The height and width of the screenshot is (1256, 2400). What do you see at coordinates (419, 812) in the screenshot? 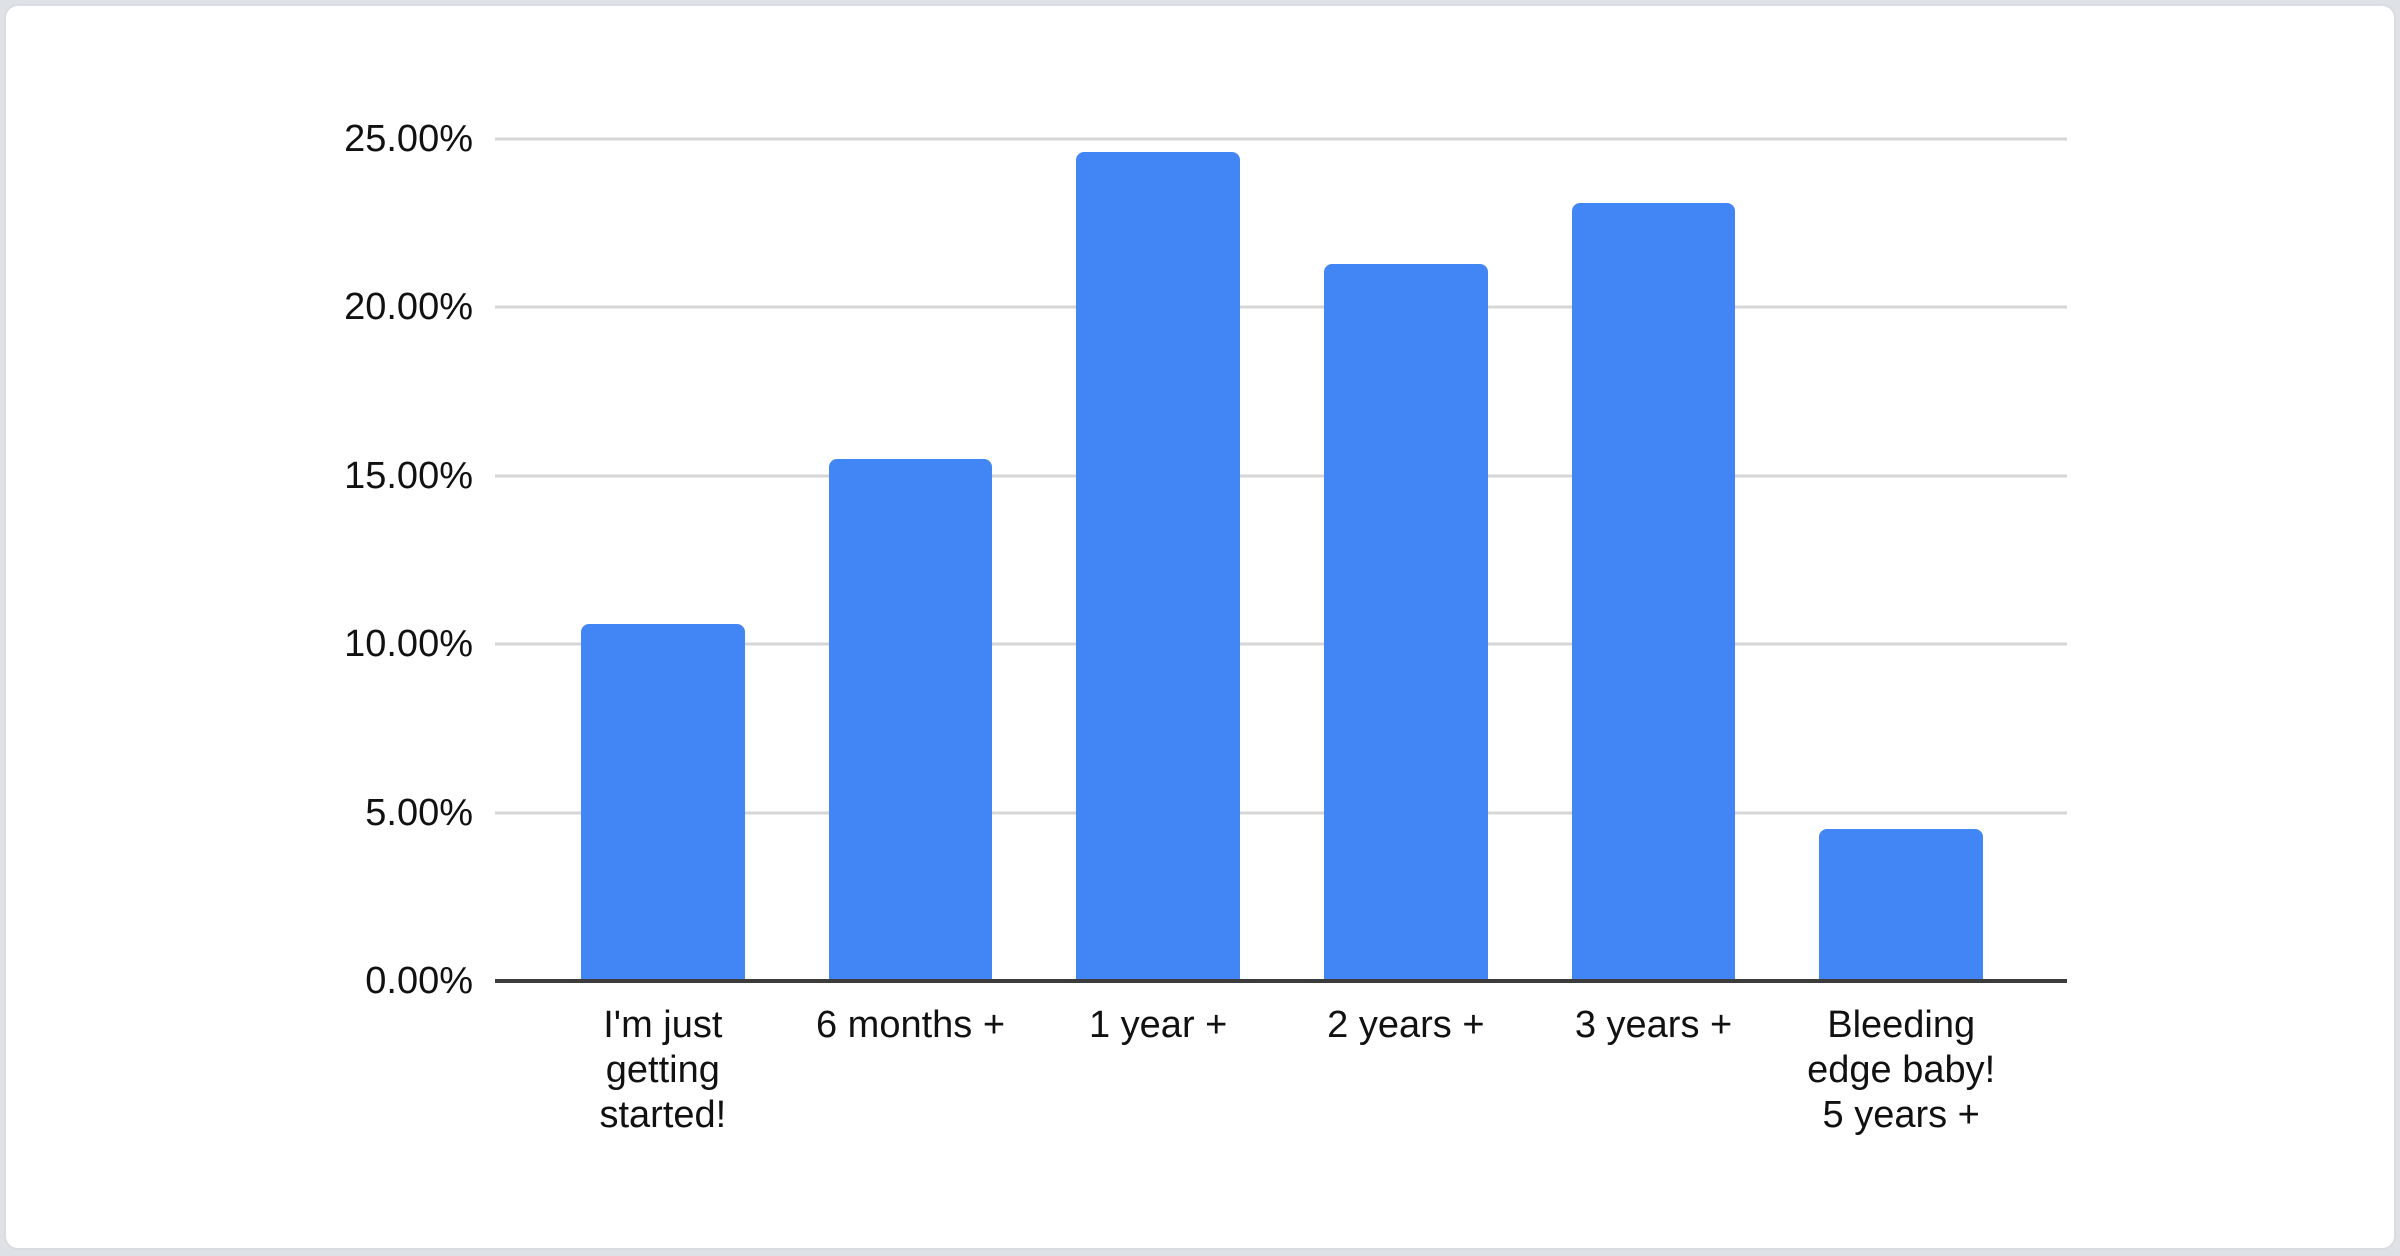
I see `y-tick-label: 5.00%` at bounding box center [419, 812].